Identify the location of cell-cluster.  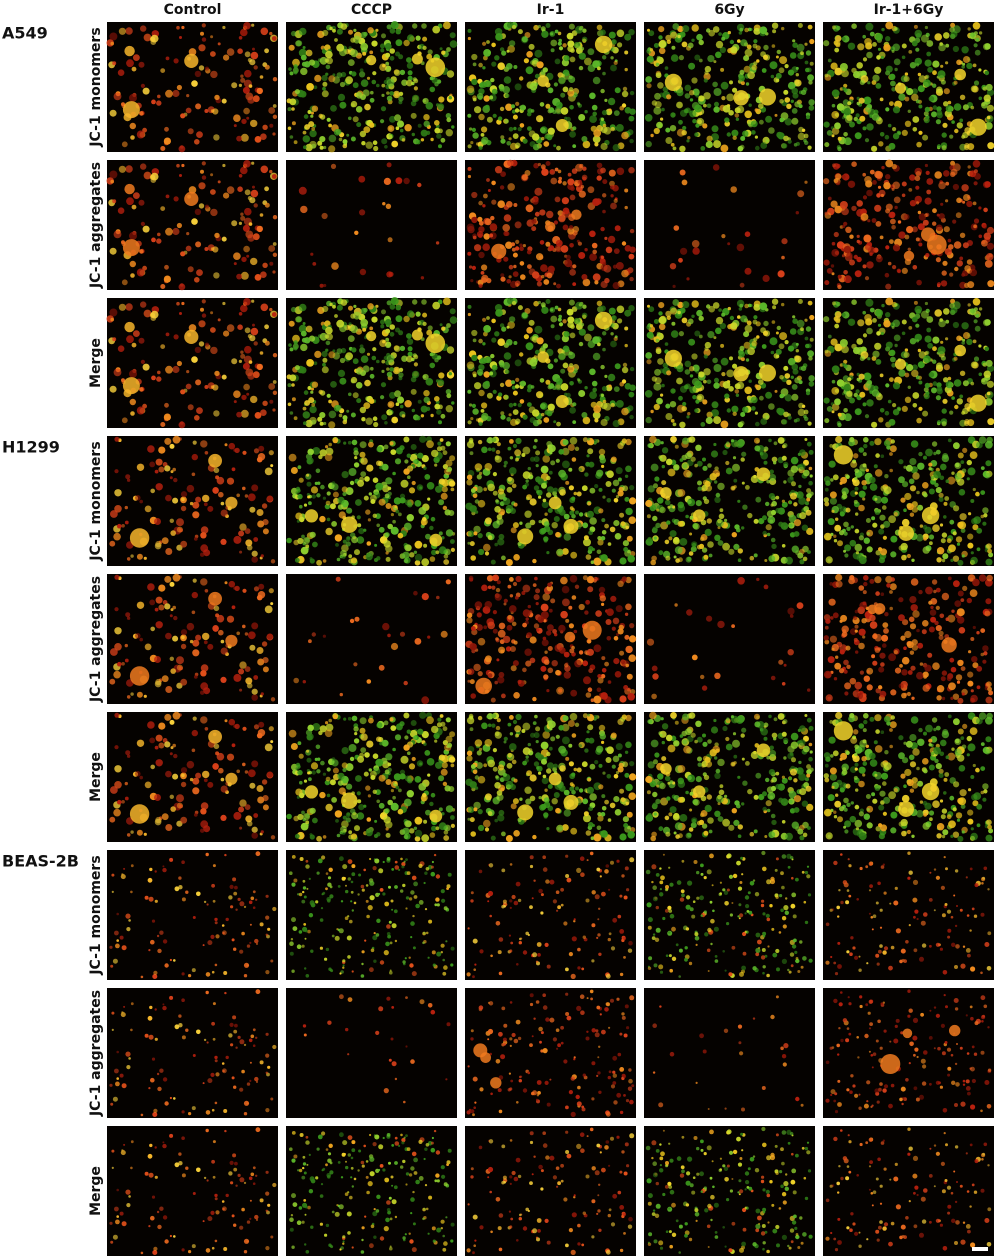
(555, 503).